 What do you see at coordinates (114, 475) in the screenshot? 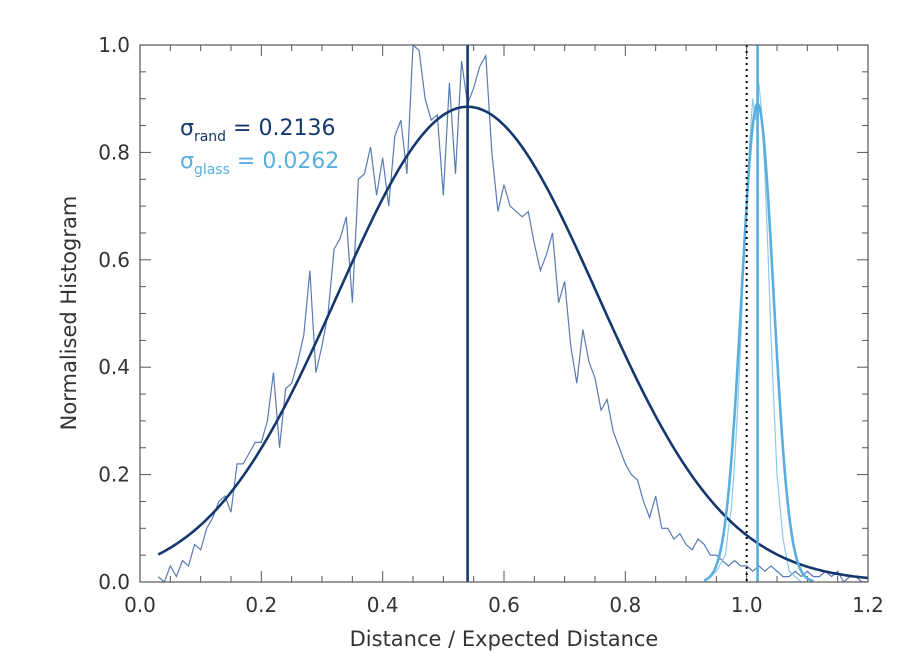
I see `y-tick-label: 0.2` at bounding box center [114, 475].